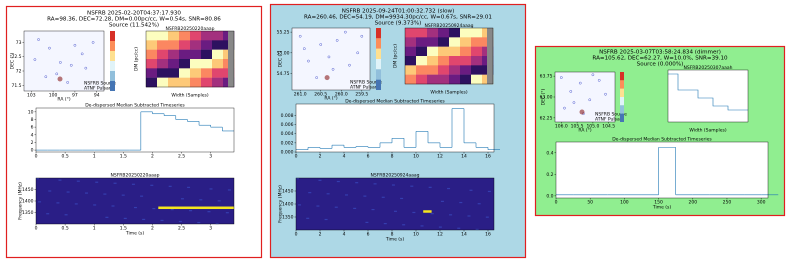 The width and height of the screenshot is (793, 268). Describe the element at coordinates (19, 43) in the screenshot. I see `y-tick-label: 73` at that location.